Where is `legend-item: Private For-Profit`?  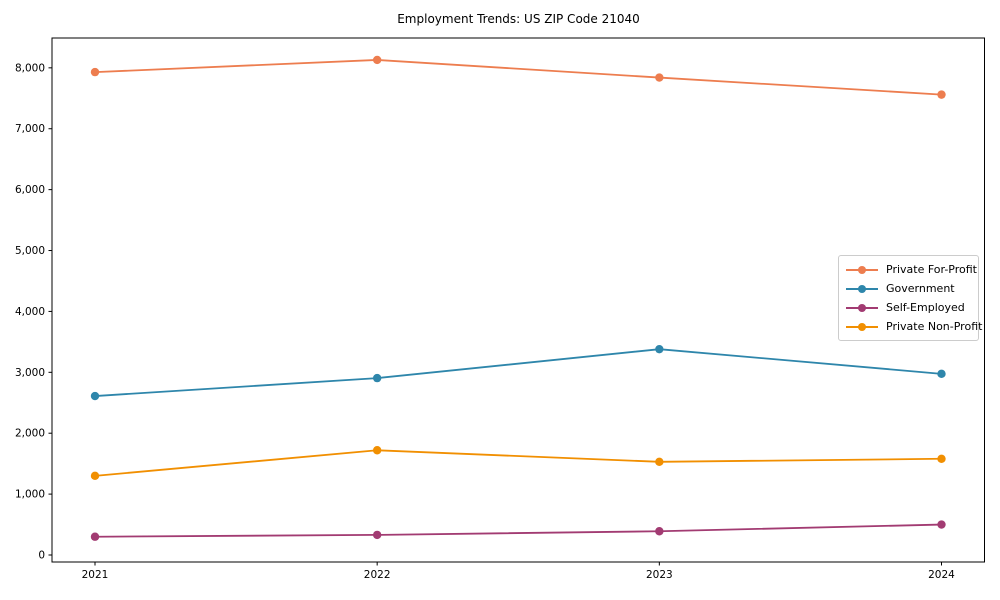 legend-item: Private For-Profit is located at coordinates (911, 269).